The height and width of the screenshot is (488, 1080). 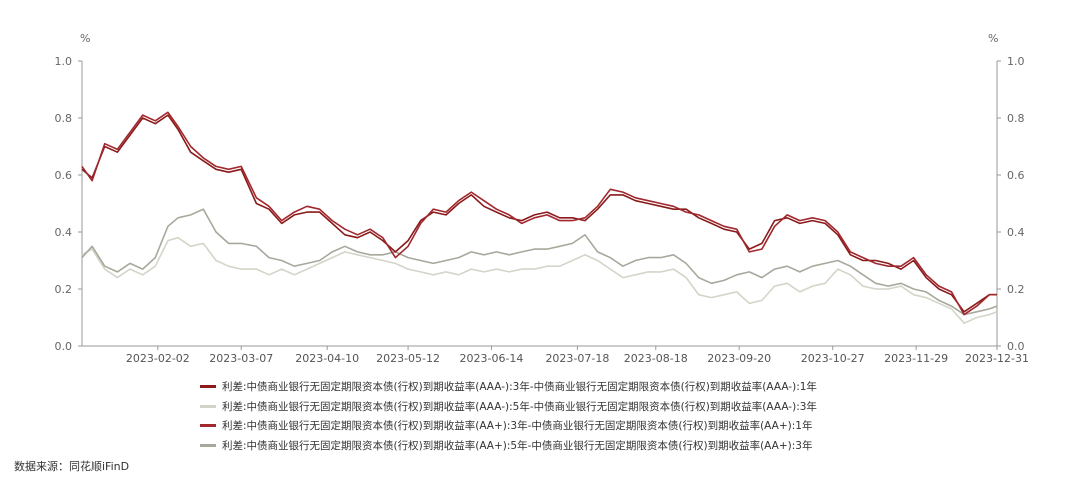 I want to click on x-tick-label: 2023-12-31, so click(x=997, y=358).